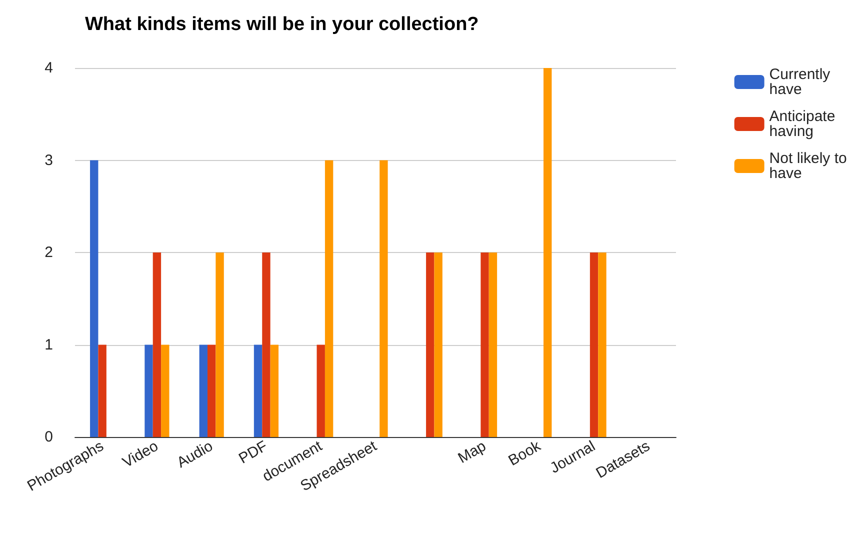 The height and width of the screenshot is (539, 861). I want to click on y-tick-label: 0, so click(48, 437).